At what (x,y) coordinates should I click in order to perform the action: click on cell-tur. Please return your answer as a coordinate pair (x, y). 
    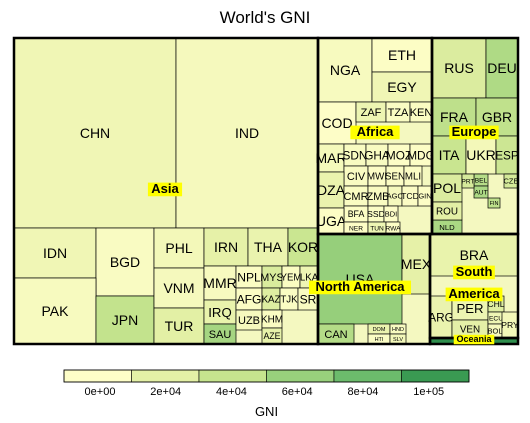
    Looking at the image, I should click on (179, 326).